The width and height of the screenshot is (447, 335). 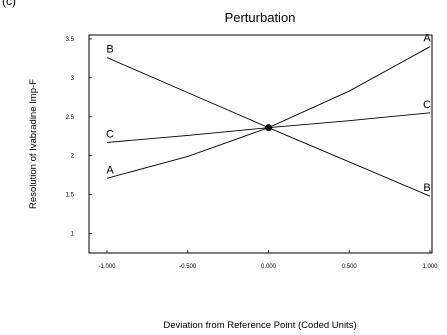 I want to click on y-tick-label: 2.5, so click(x=70, y=118).